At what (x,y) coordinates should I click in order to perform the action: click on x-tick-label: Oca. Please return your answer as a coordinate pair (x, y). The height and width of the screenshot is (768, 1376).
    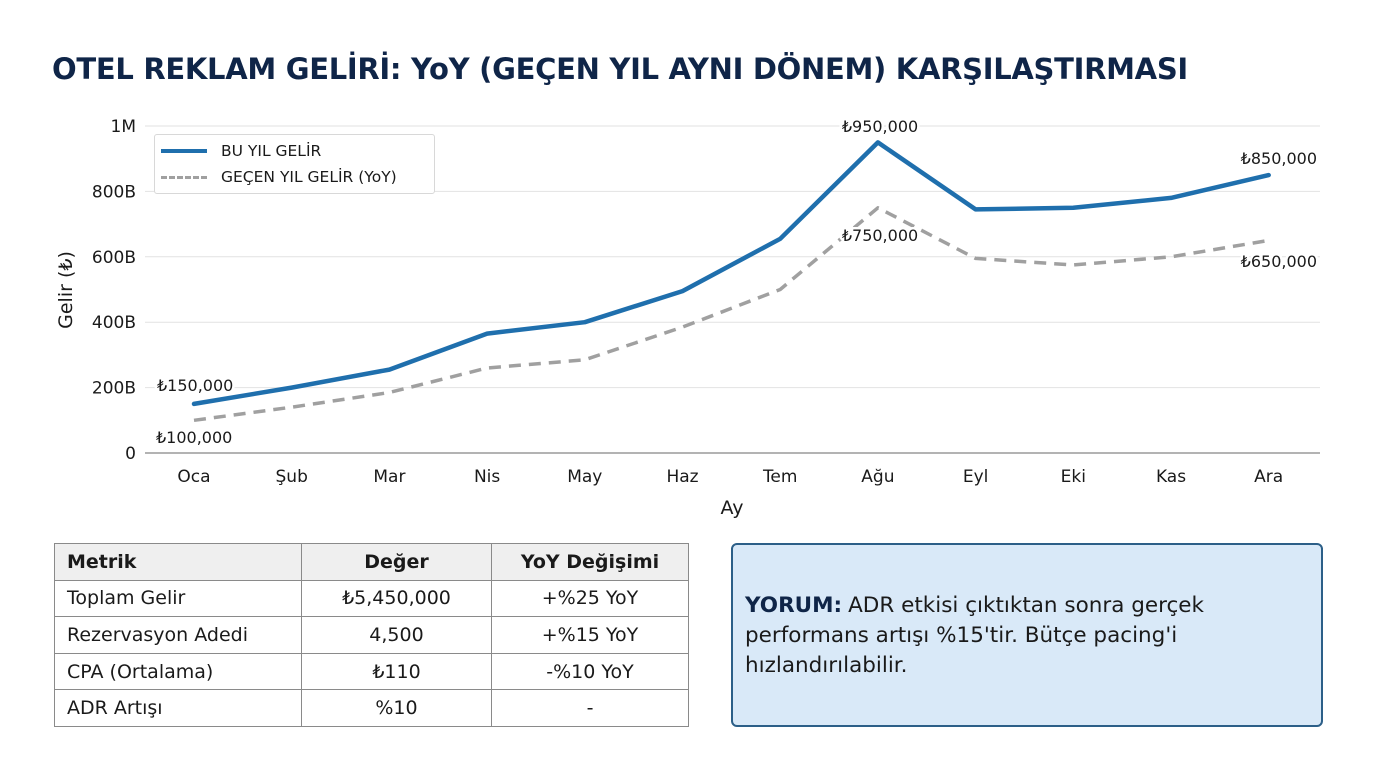
    Looking at the image, I should click on (193, 477).